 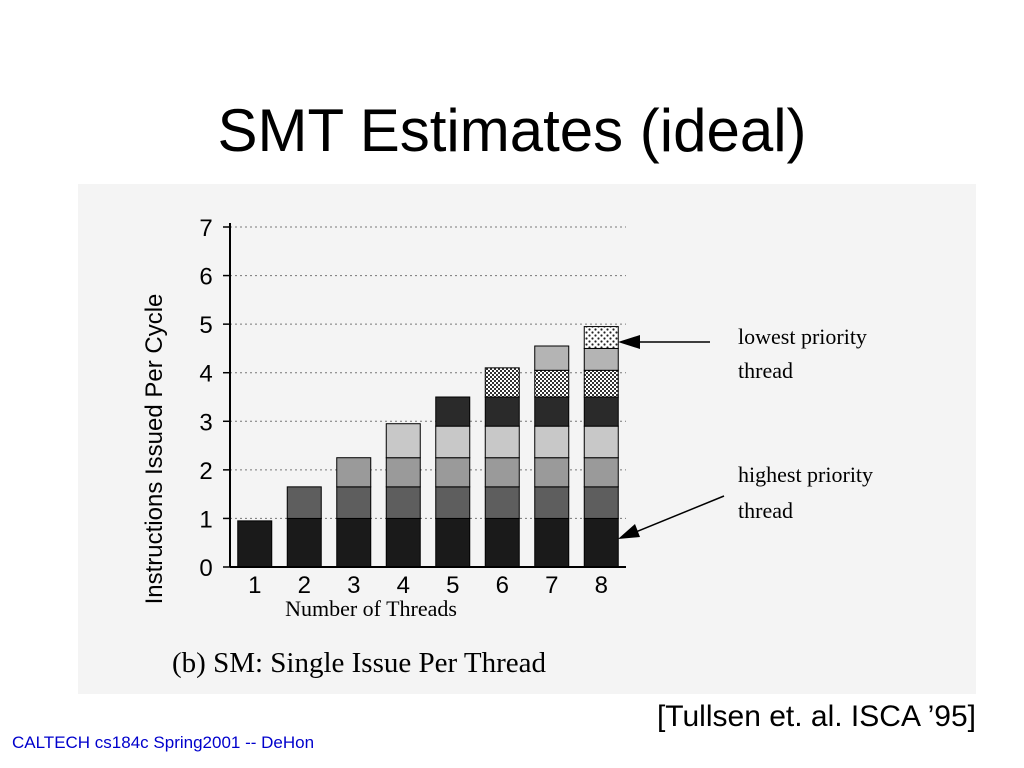 What do you see at coordinates (452, 585) in the screenshot?
I see `x-tick-label-5: 5` at bounding box center [452, 585].